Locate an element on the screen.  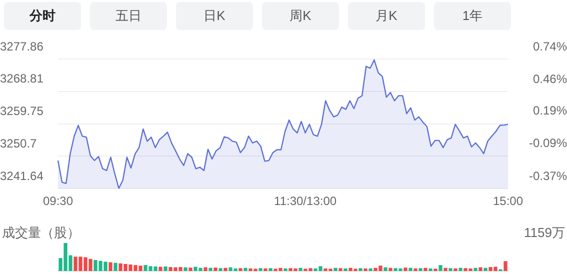
text: 分时 is located at coordinates (42, 16).